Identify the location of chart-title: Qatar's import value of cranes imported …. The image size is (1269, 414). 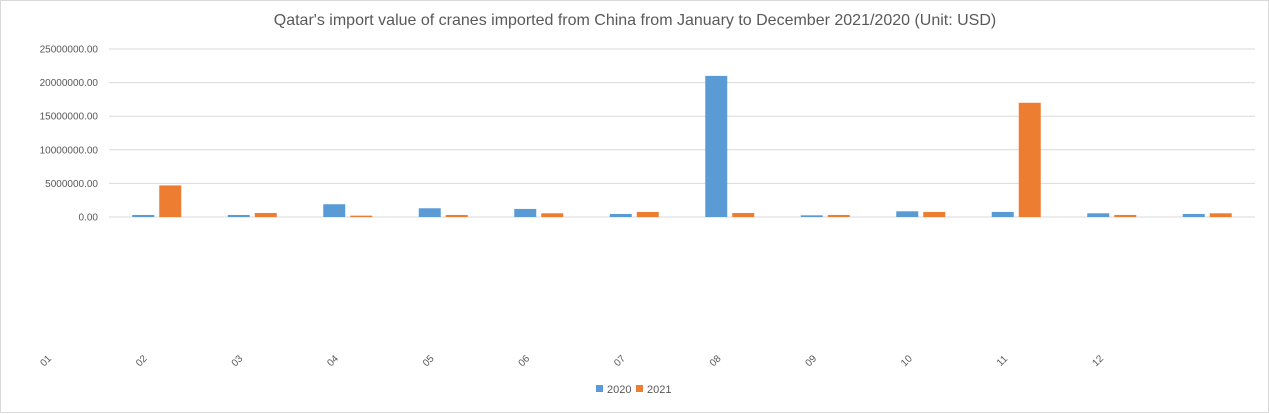
(635, 20).